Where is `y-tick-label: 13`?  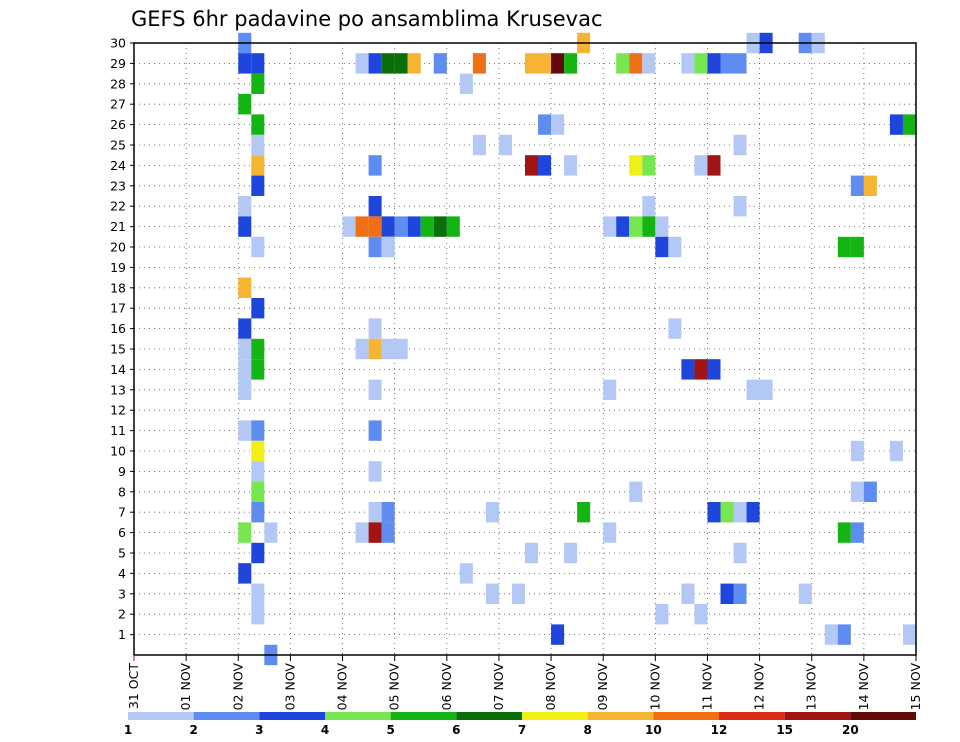 y-tick-label: 13 is located at coordinates (118, 389).